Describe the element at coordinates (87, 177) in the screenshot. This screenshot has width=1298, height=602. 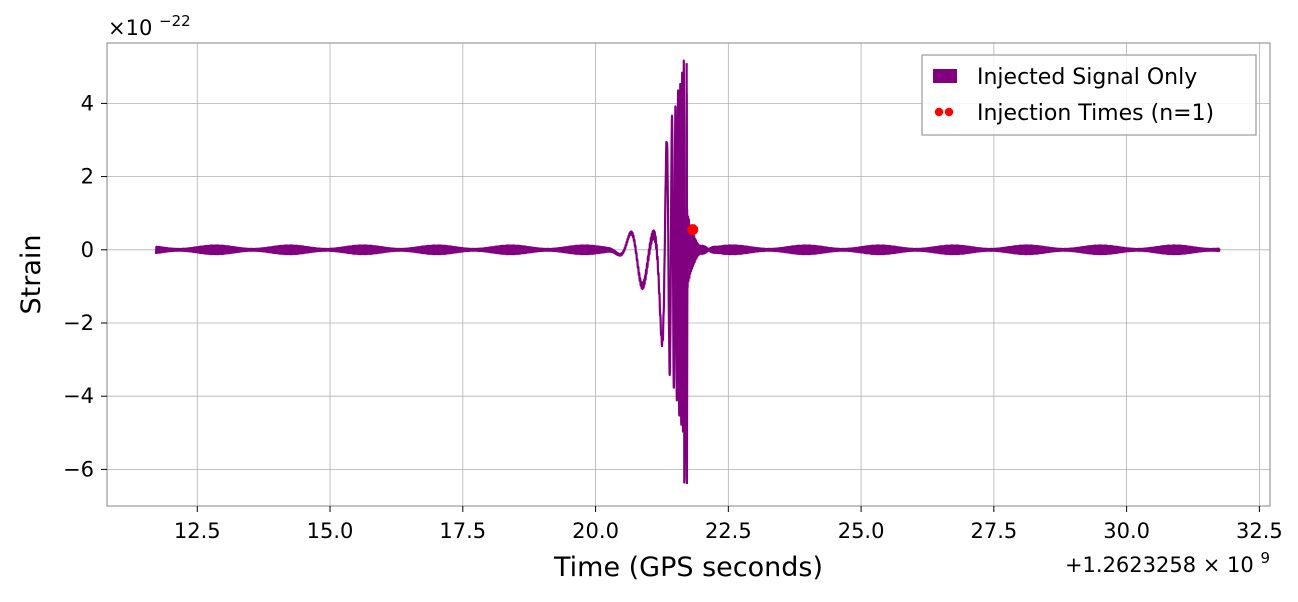
I see `y-tick-label: 2` at that location.